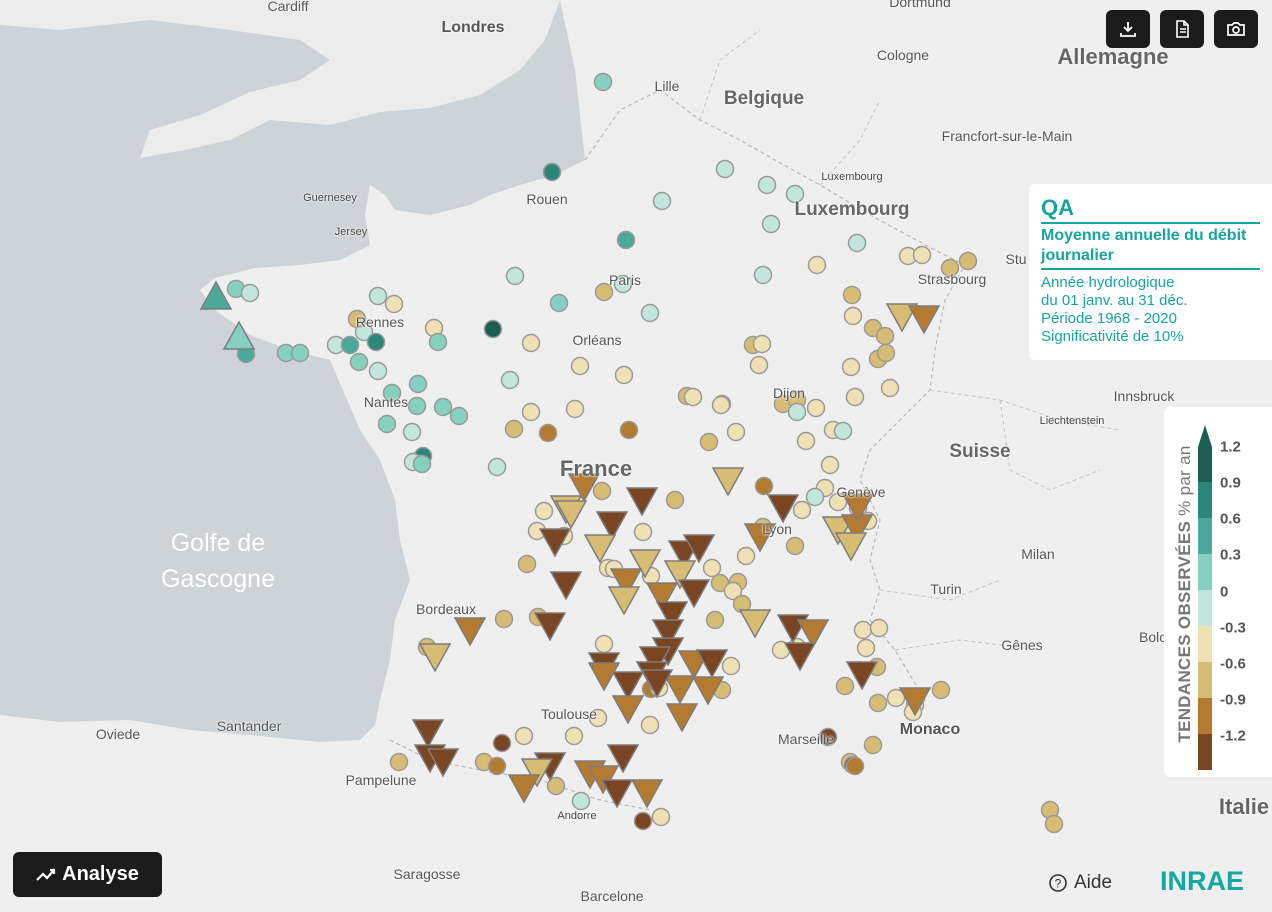 This screenshot has width=1272, height=912. I want to click on camera-button, so click(1236, 29).